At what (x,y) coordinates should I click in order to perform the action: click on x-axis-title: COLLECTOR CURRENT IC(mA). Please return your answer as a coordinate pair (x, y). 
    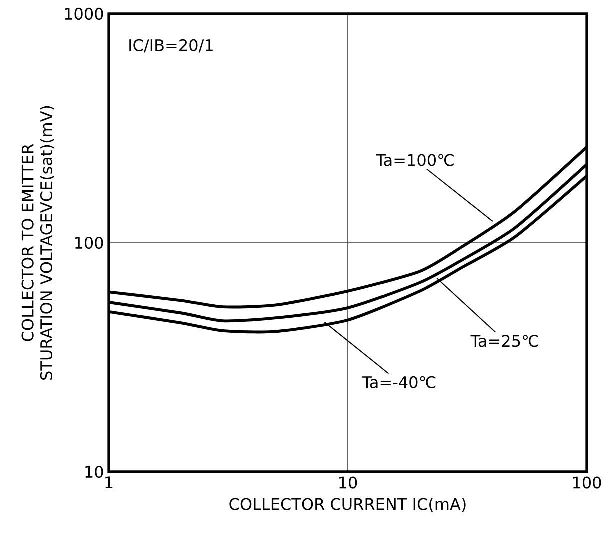
    Looking at the image, I should click on (348, 505).